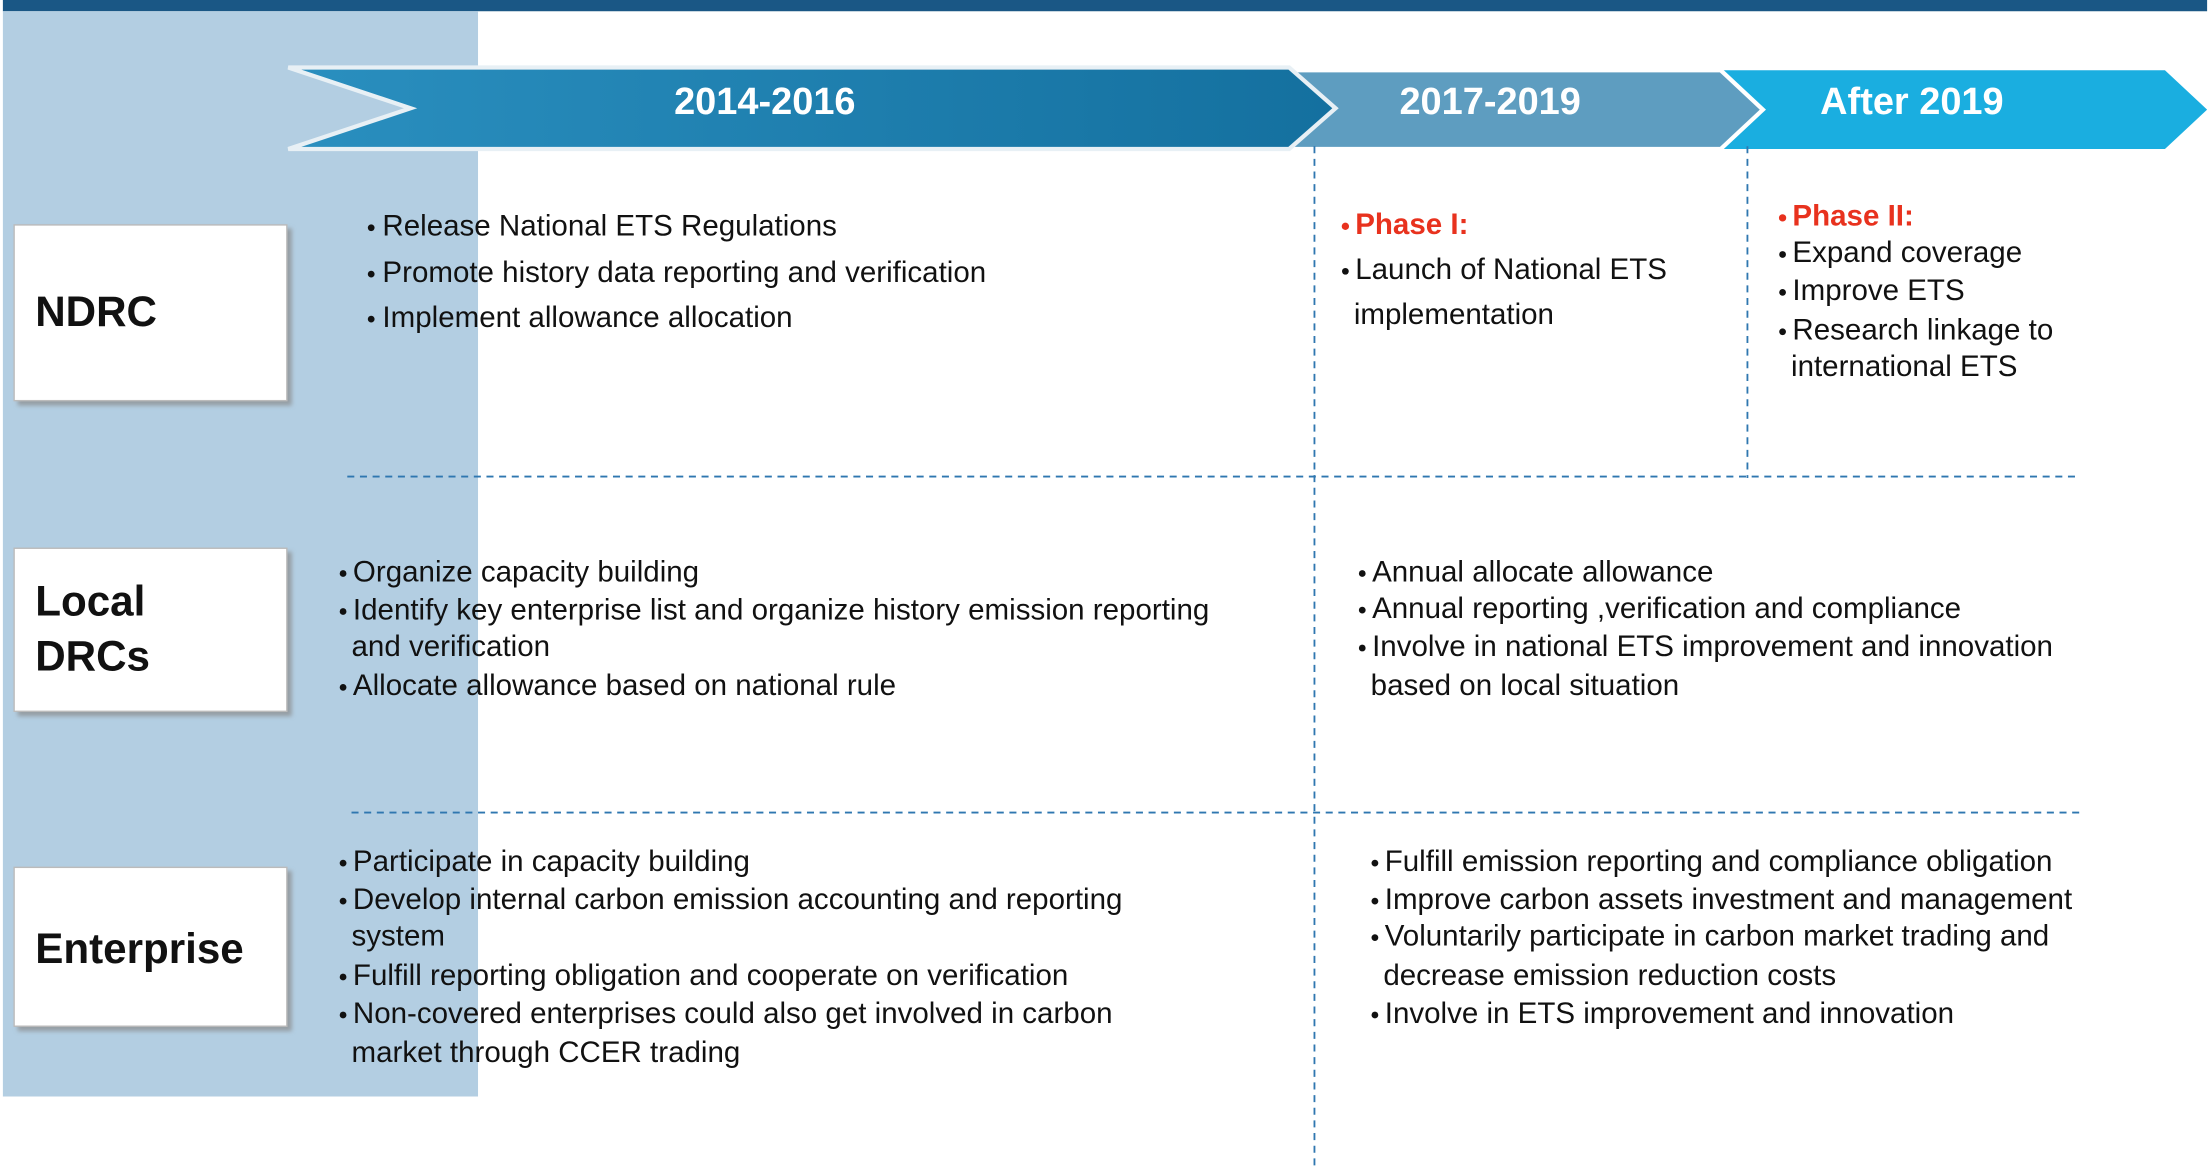 The width and height of the screenshot is (2210, 1171). What do you see at coordinates (551, 861) in the screenshot?
I see `bullet-text: Participate in capacity building` at bounding box center [551, 861].